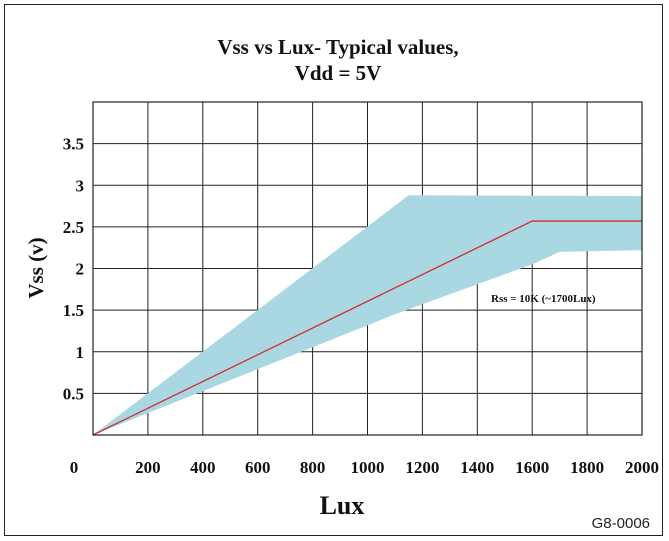 The height and width of the screenshot is (541, 669). I want to click on annotation-rss: Rss = 10K (~1700Lux), so click(543, 299).